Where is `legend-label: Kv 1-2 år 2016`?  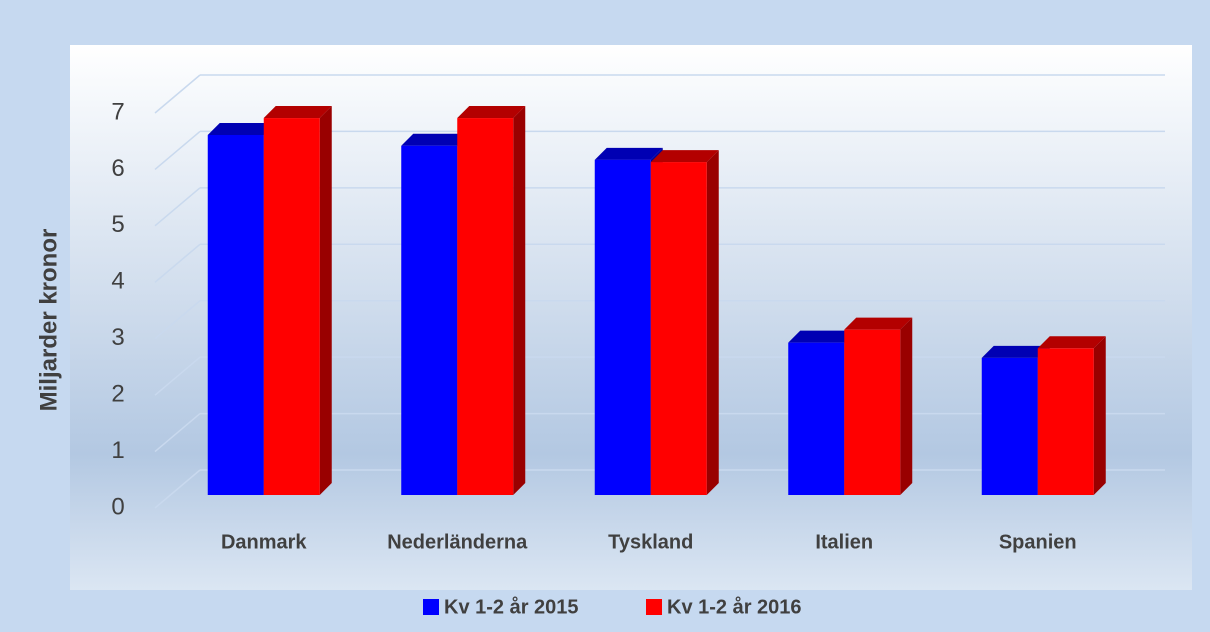 legend-label: Kv 1-2 år 2016 is located at coordinates (734, 606).